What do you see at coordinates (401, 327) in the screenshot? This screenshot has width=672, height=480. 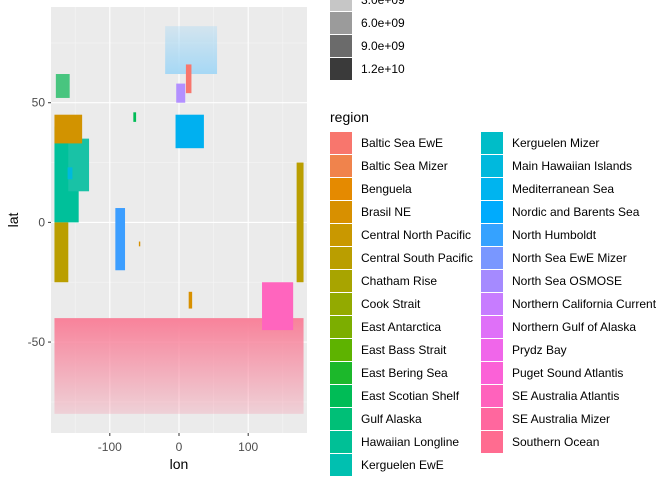 I see `region-legend-label: East Antarctica` at bounding box center [401, 327].